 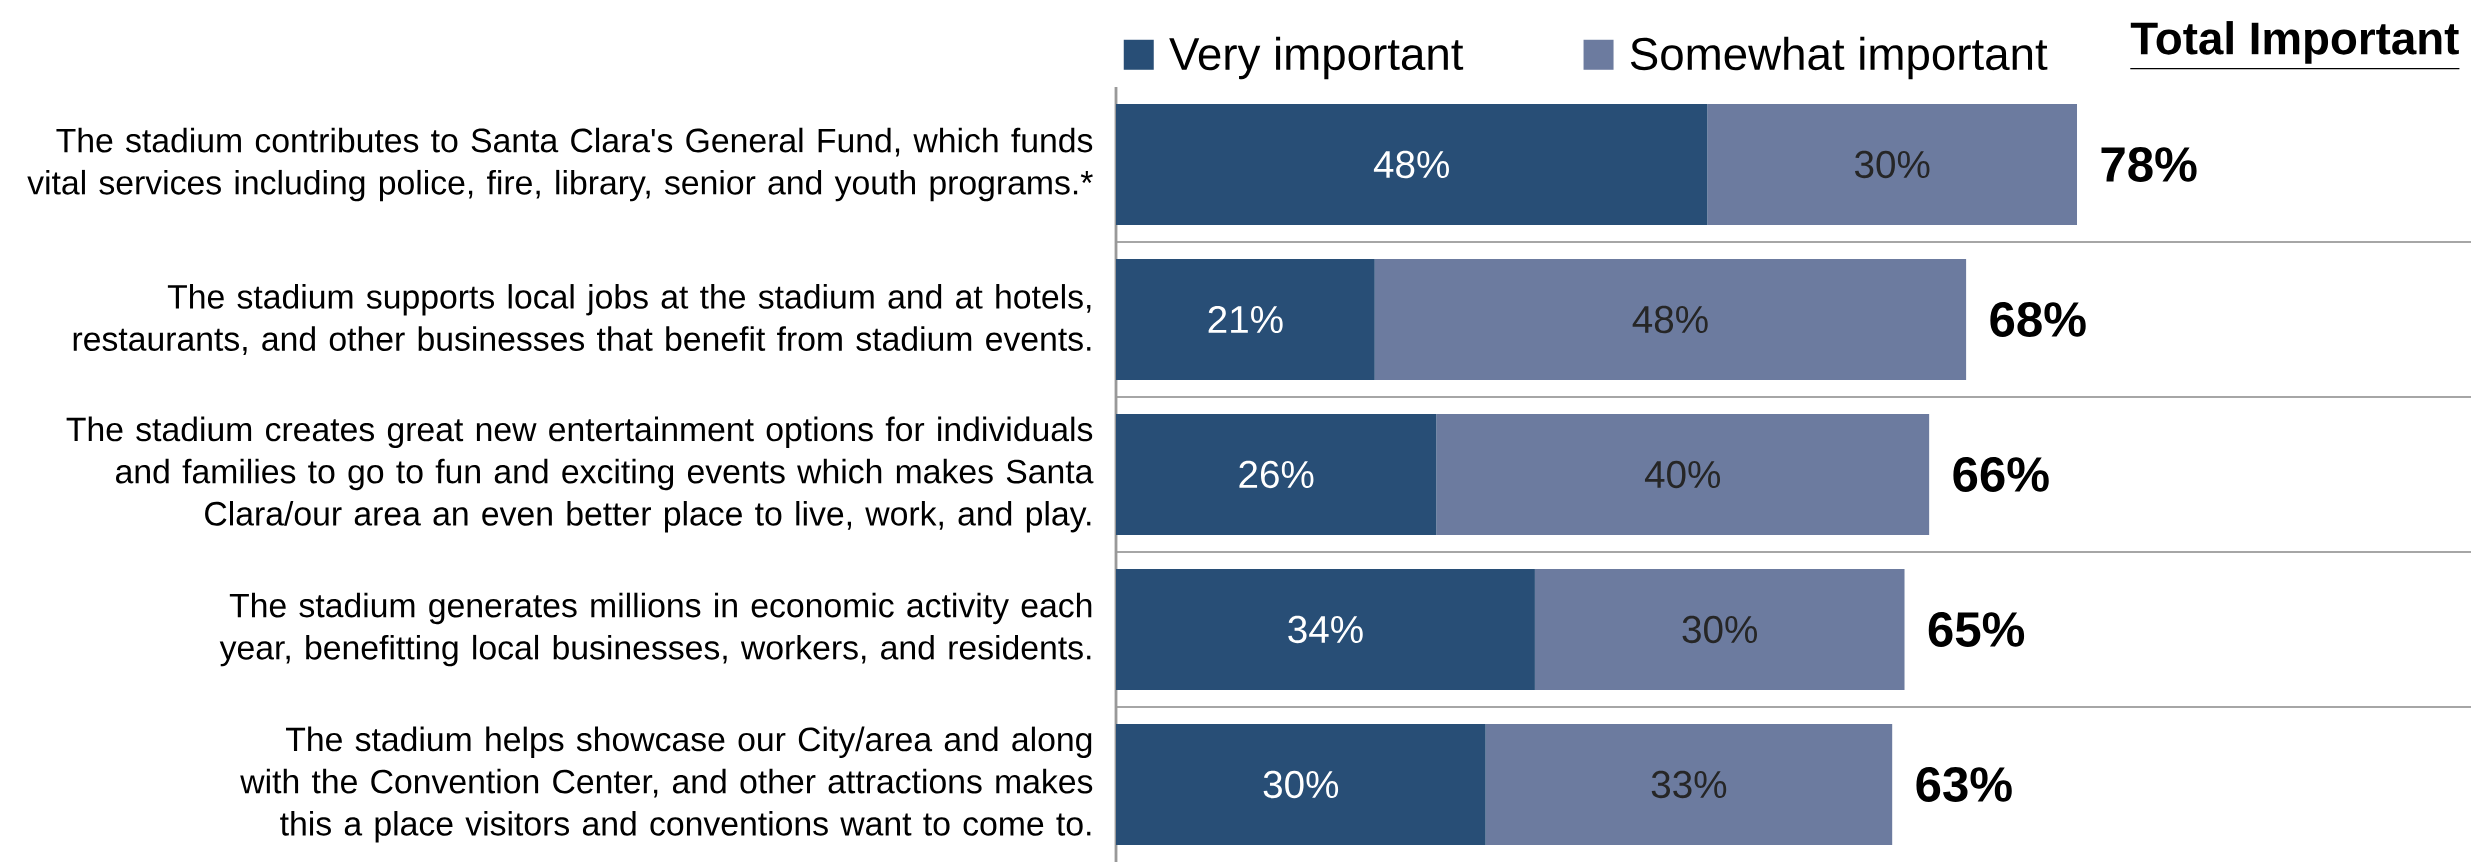 I want to click on legend-label: Somewhat important, so click(x=1839, y=58).